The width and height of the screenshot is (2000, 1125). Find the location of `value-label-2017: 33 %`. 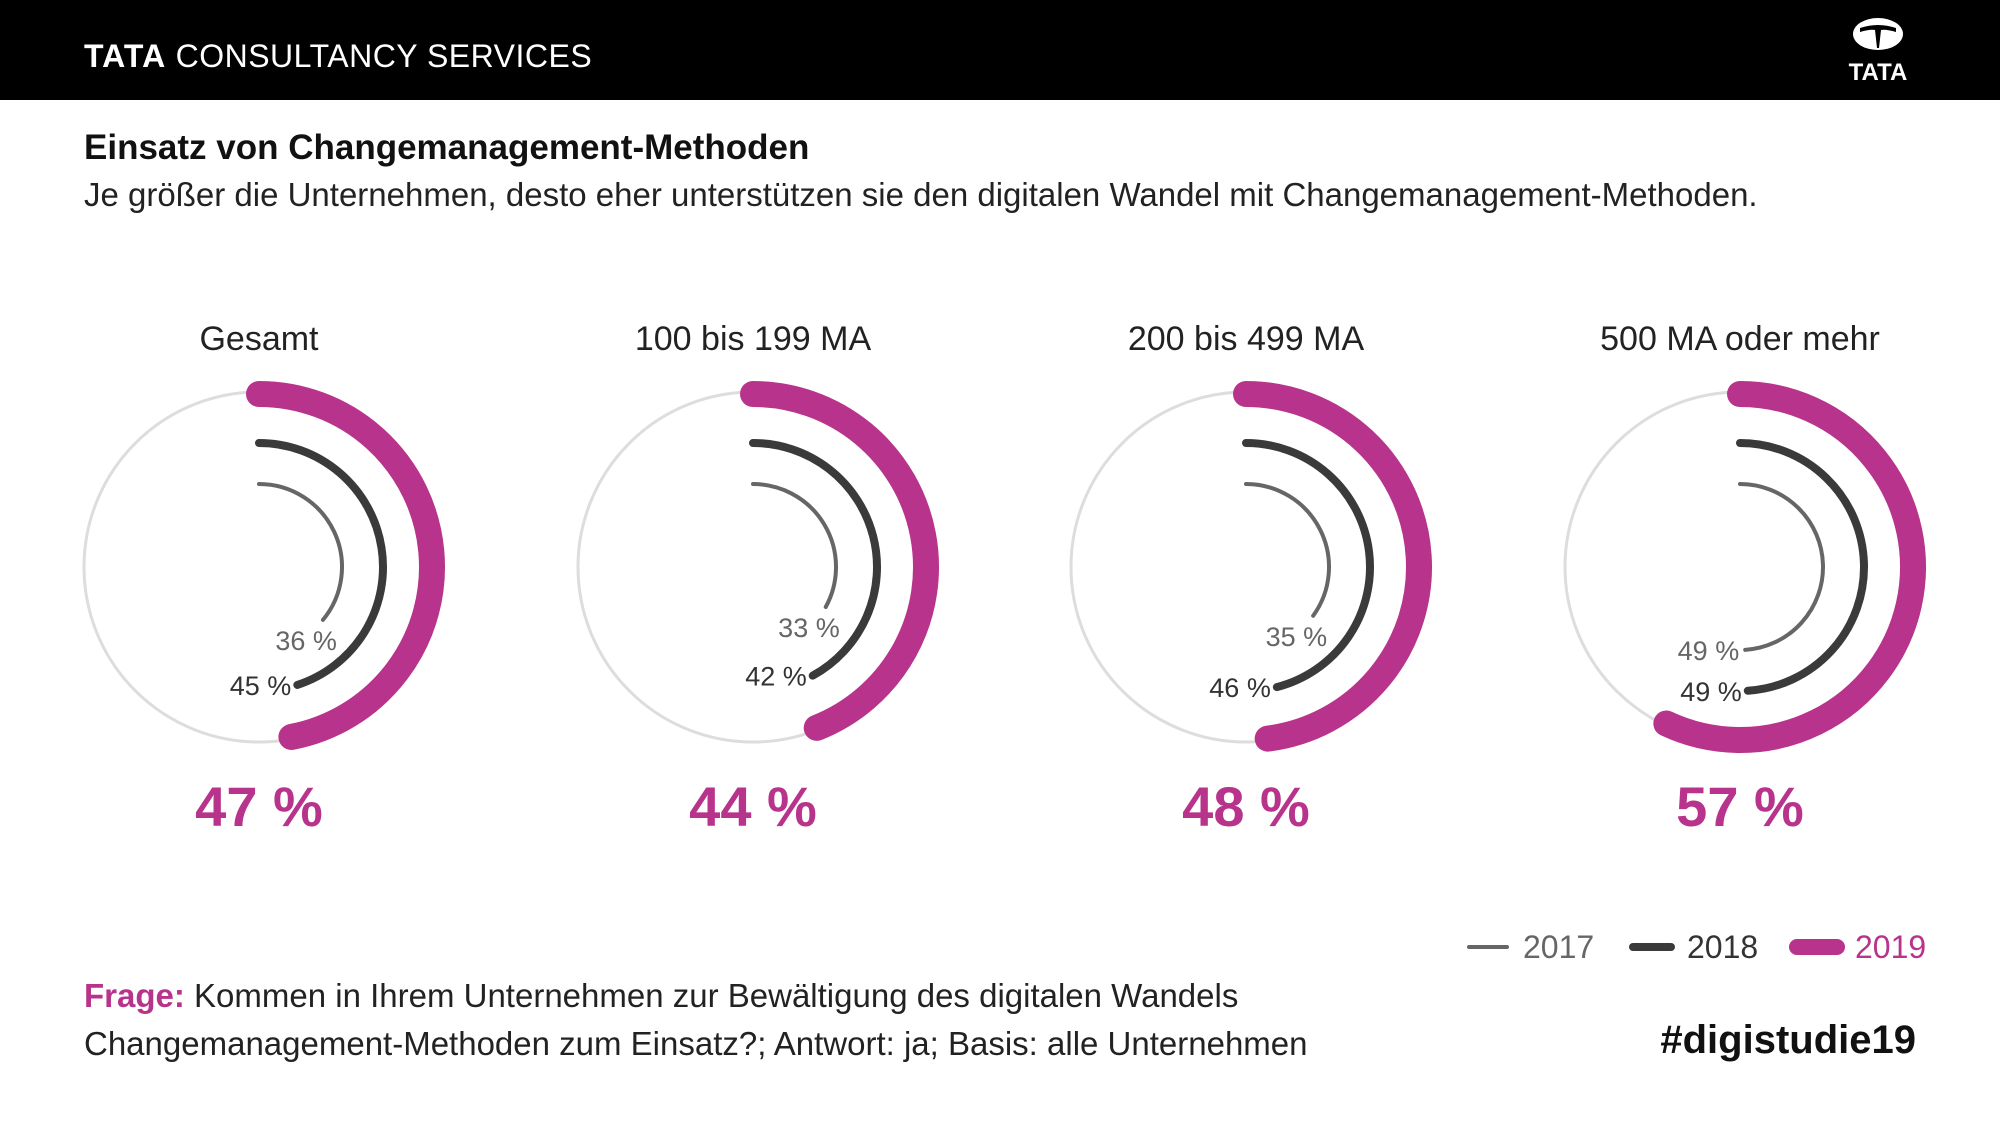

value-label-2017: 33 % is located at coordinates (809, 628).